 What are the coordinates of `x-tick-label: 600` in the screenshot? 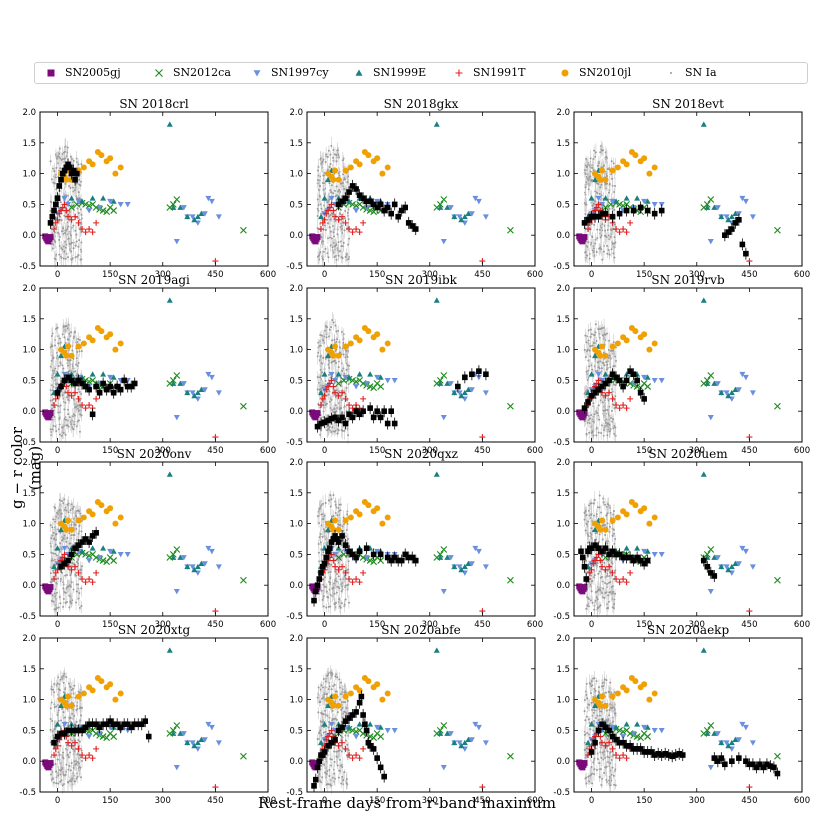 It's located at (802, 451).